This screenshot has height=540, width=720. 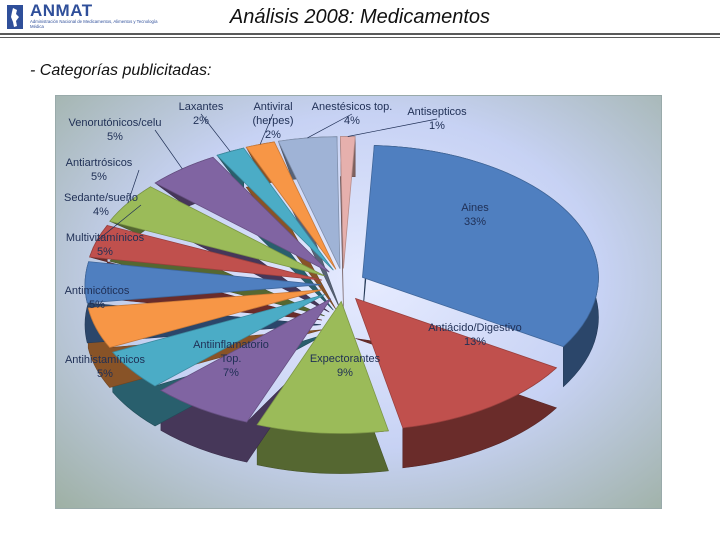 I want to click on slice-name-label: Antisepticos, so click(x=437, y=112).